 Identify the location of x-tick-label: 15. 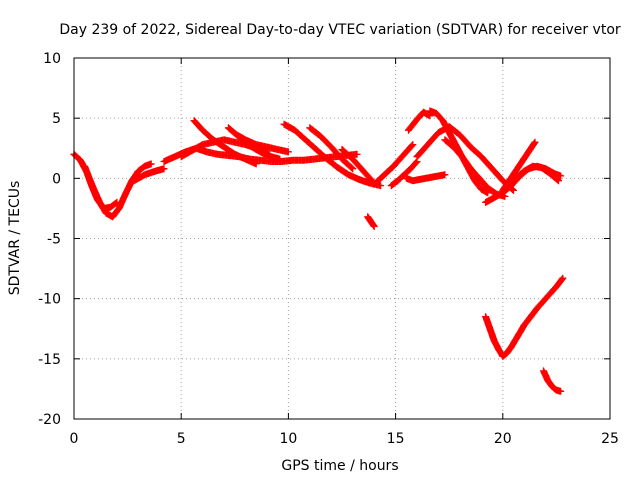
(396, 439).